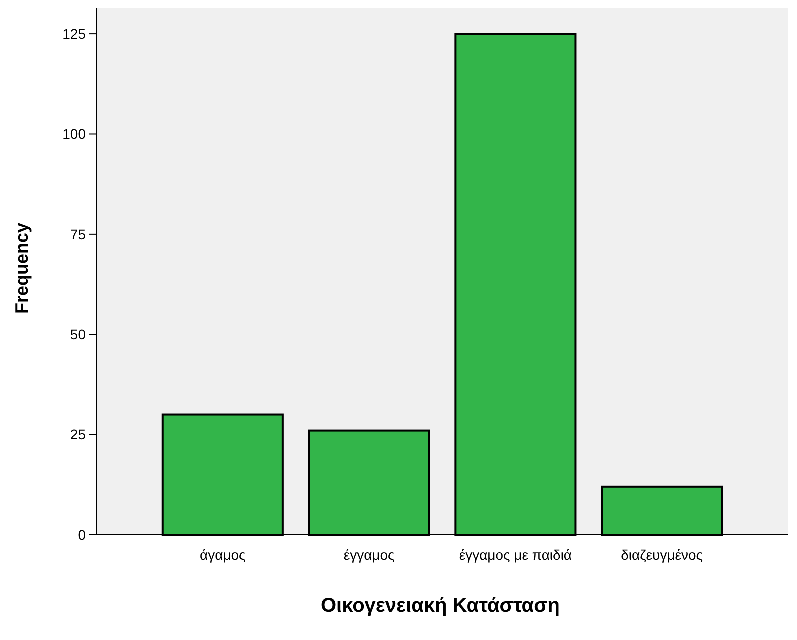  What do you see at coordinates (74, 134) in the screenshot?
I see `y-tick-label: 100` at bounding box center [74, 134].